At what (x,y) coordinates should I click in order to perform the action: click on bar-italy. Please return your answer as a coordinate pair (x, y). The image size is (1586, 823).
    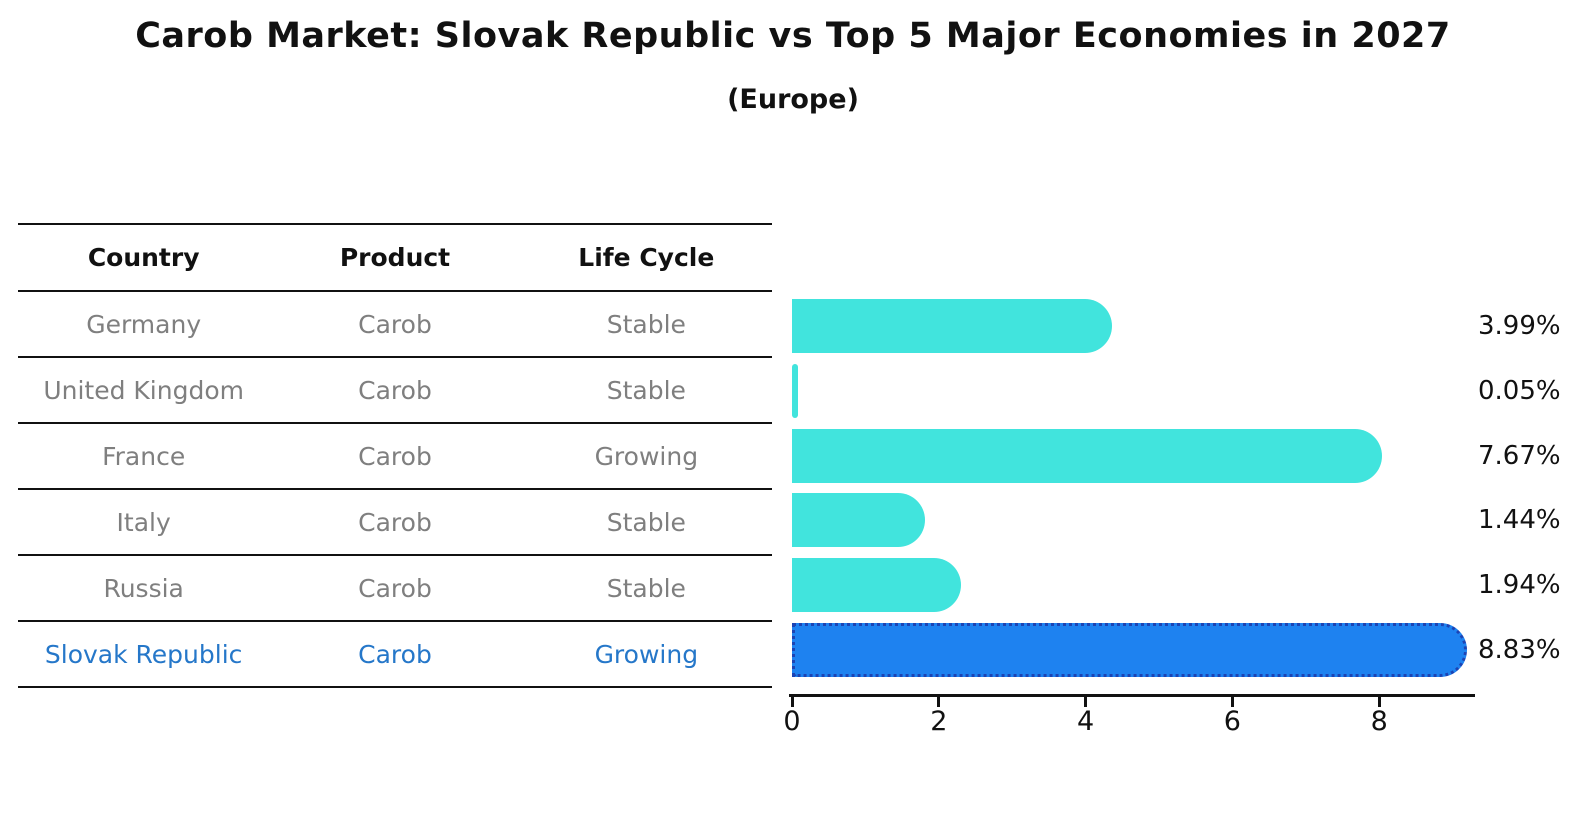
    Looking at the image, I should click on (858, 520).